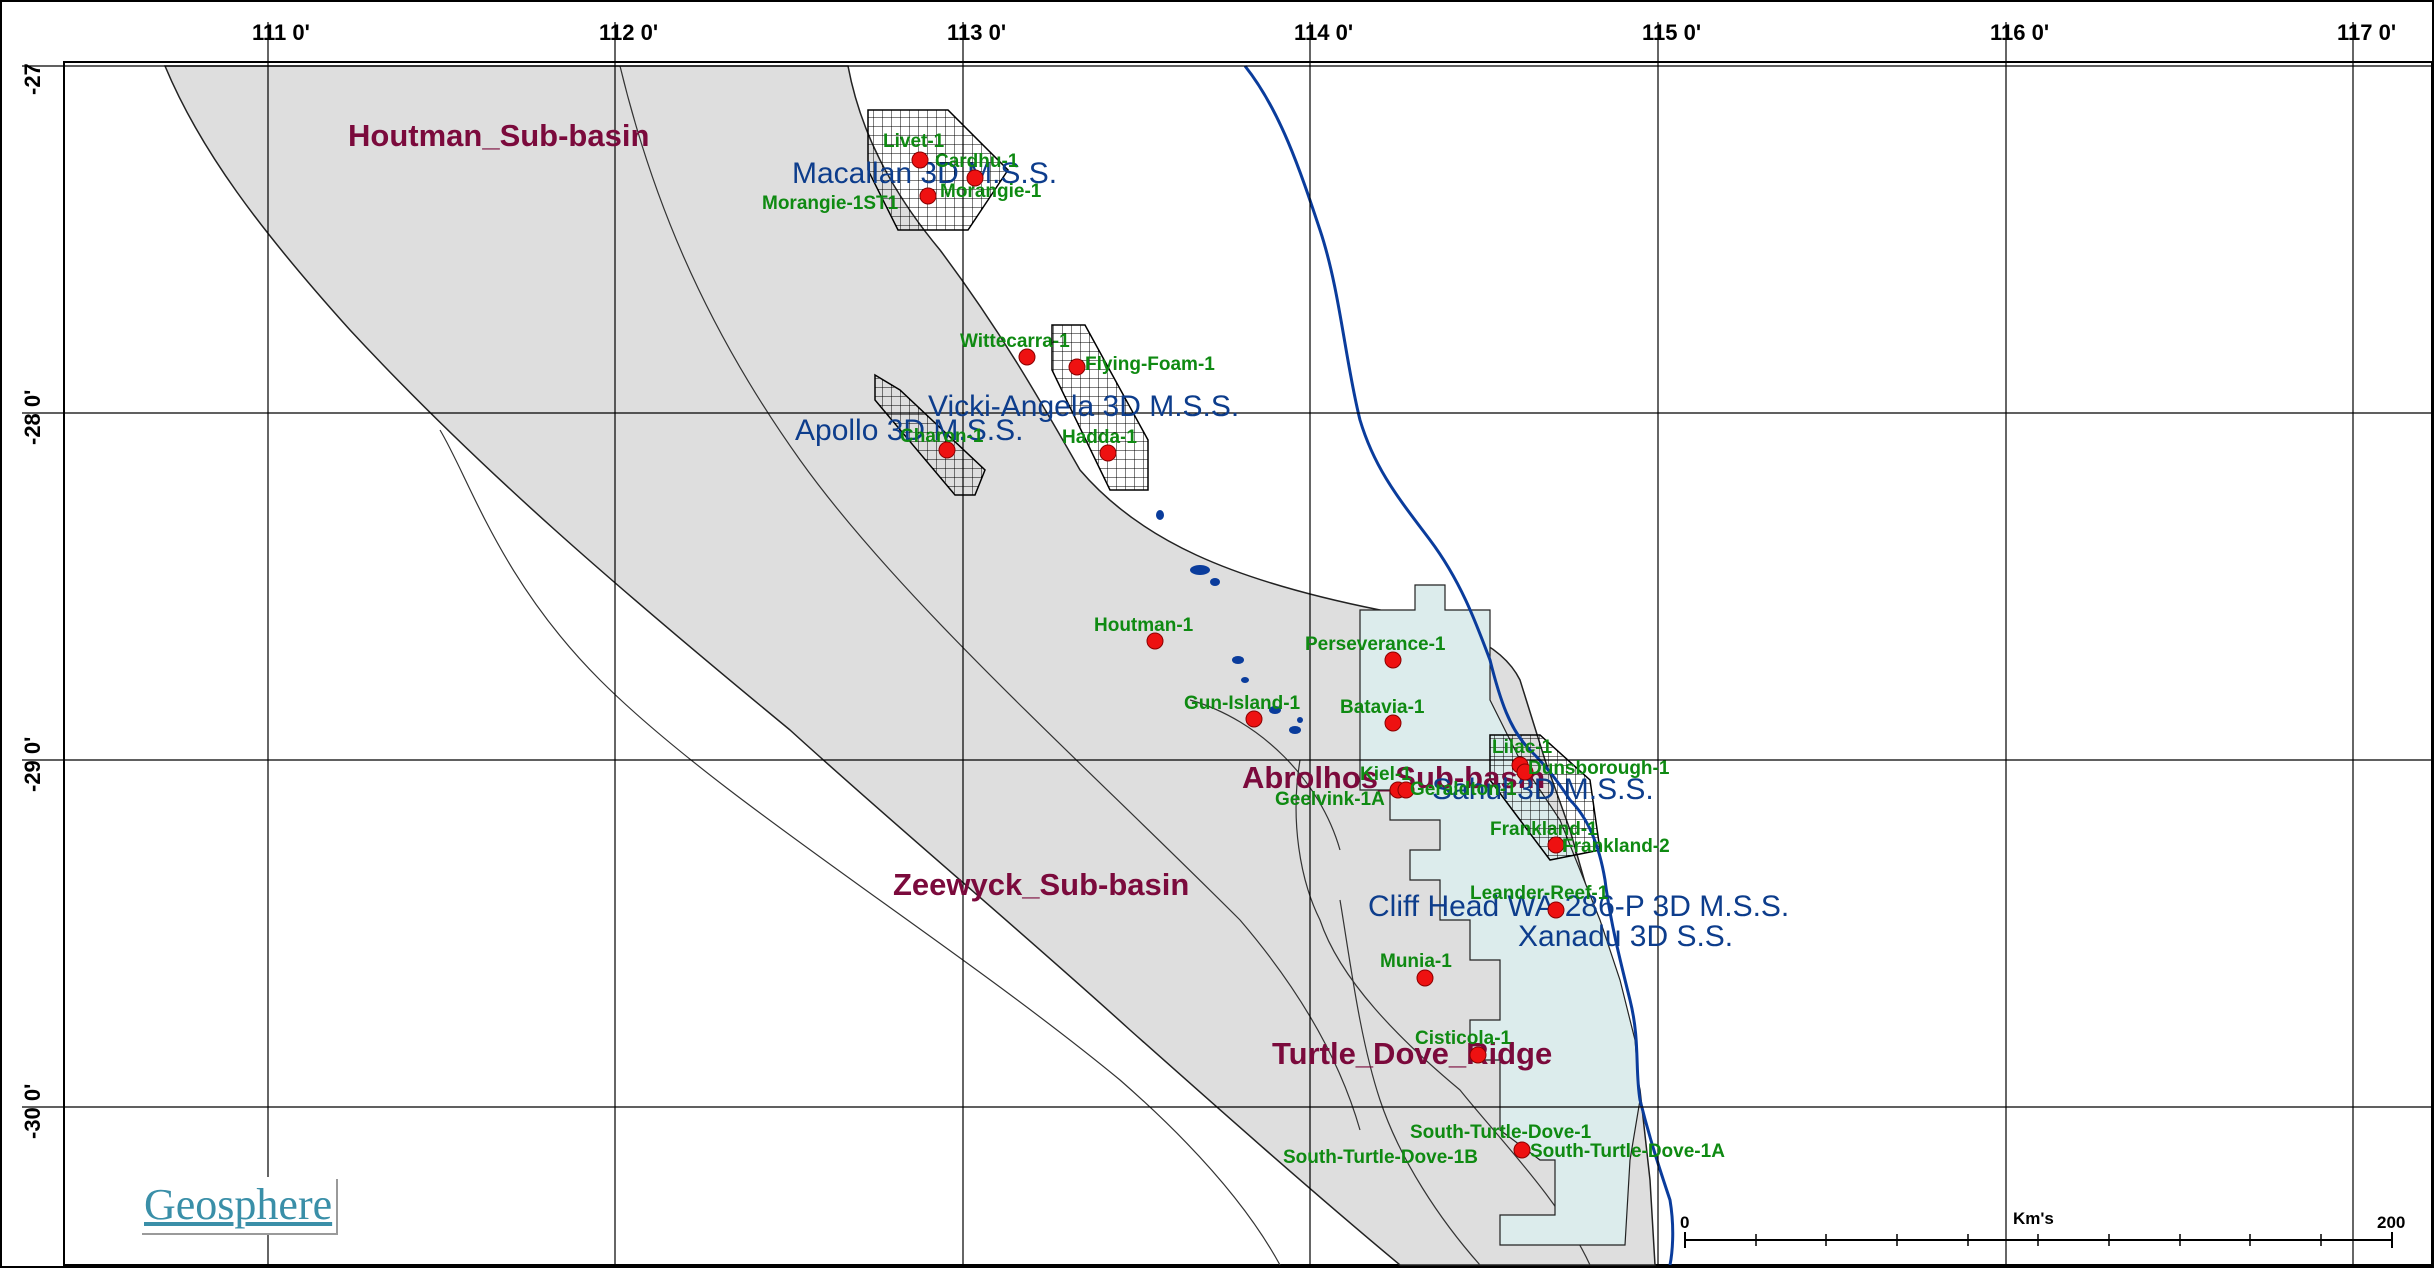 Image resolution: width=2436 pixels, height=1270 pixels. Describe the element at coordinates (1671, 32) in the screenshot. I see `lon-tick-115: 115 0'` at that location.